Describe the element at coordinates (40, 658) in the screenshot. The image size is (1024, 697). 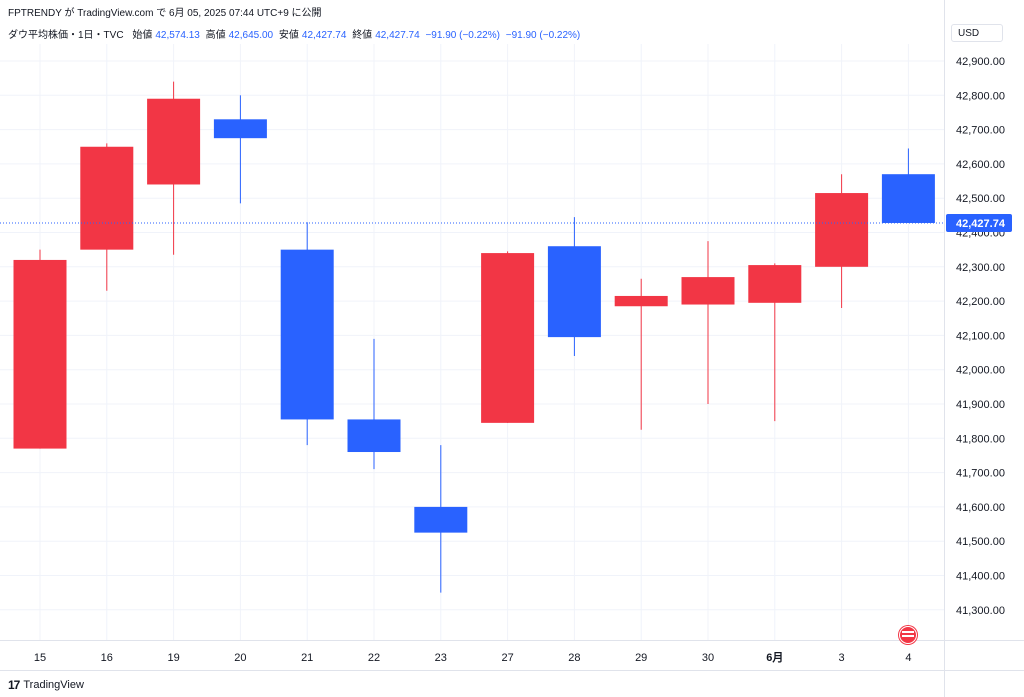
I see `x-tick-label: 15` at that location.